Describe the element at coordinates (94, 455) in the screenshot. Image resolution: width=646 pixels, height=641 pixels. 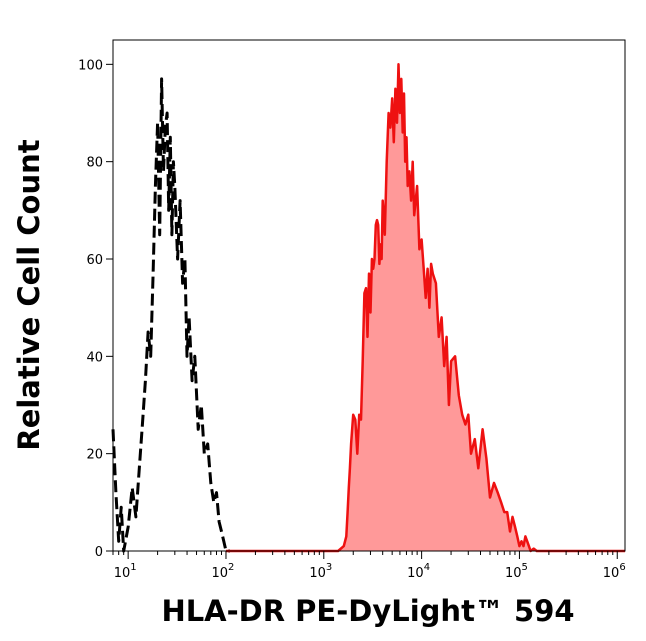
I see `y-tick-label: 20` at that location.